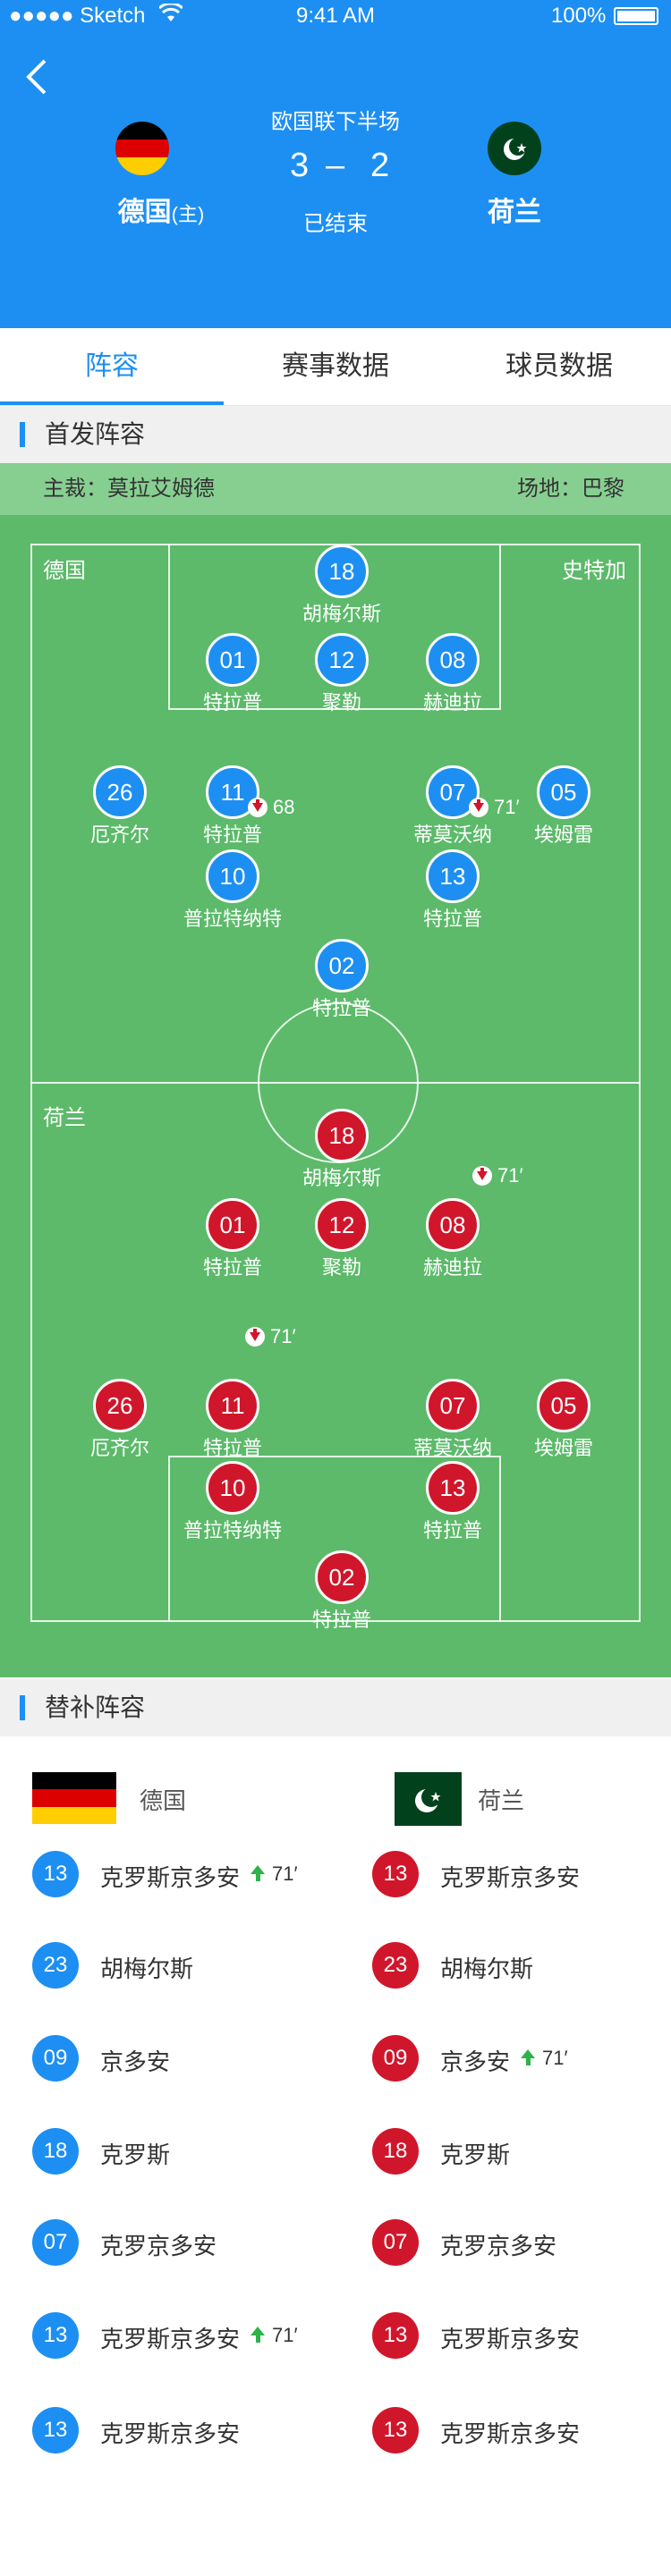 The height and width of the screenshot is (2576, 671). Describe the element at coordinates (511, 2339) in the screenshot. I see `away-sub-6-name: 克罗斯京多安` at that location.